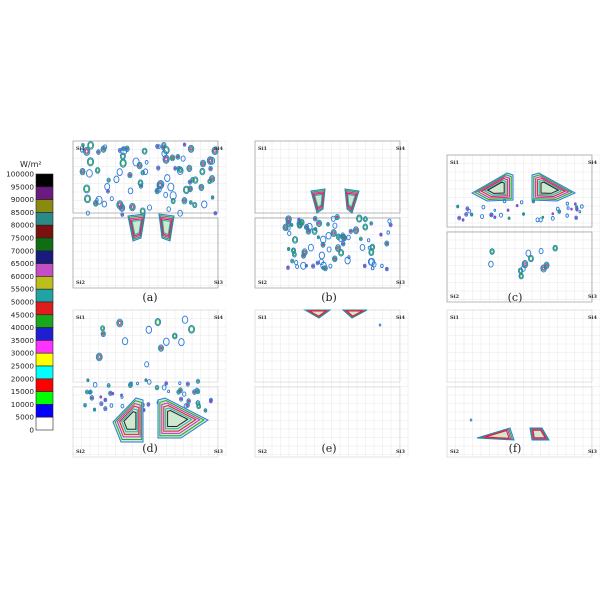 The image size is (600, 600). I want to click on quadrant-label: Si3, so click(401, 283).